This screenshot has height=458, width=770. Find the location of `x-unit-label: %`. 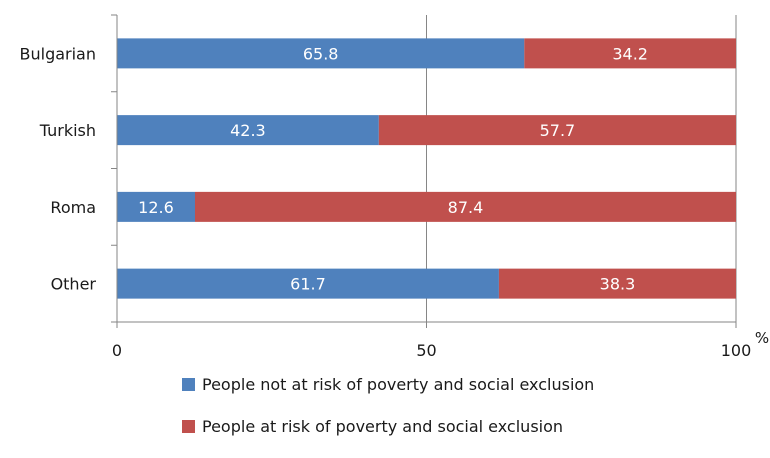

x-unit-label: % is located at coordinates (762, 338).